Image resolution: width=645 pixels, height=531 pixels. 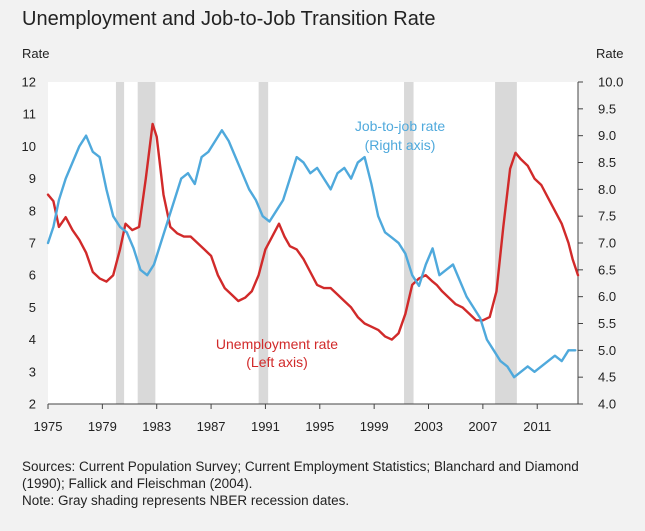 I want to click on job-to-job-annotation-line2: (Right axis), so click(x=400, y=145).